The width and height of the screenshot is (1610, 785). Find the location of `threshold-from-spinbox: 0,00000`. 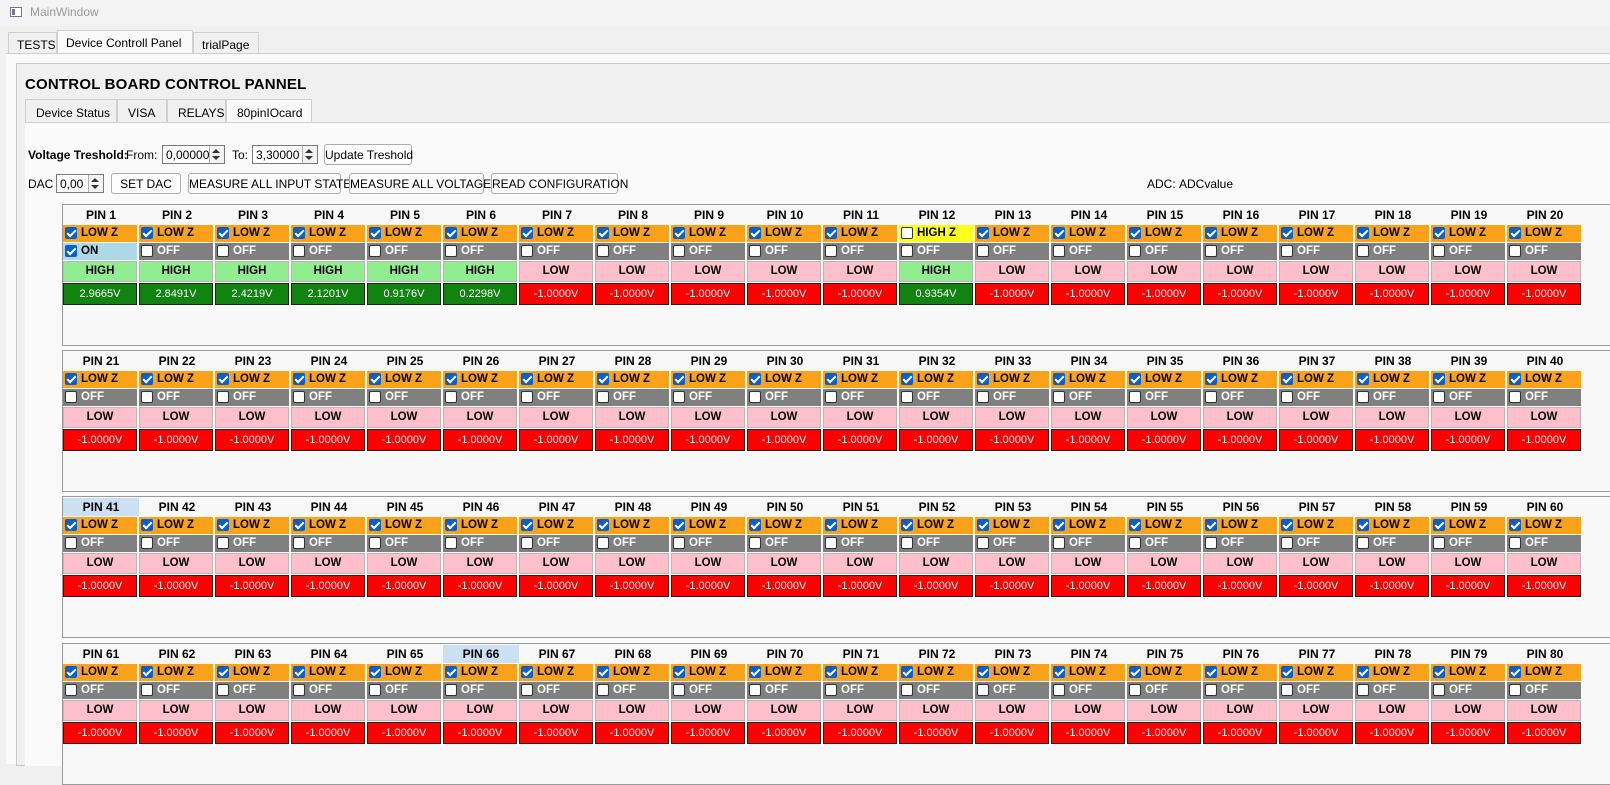

threshold-from-spinbox: 0,00000 is located at coordinates (193, 154).